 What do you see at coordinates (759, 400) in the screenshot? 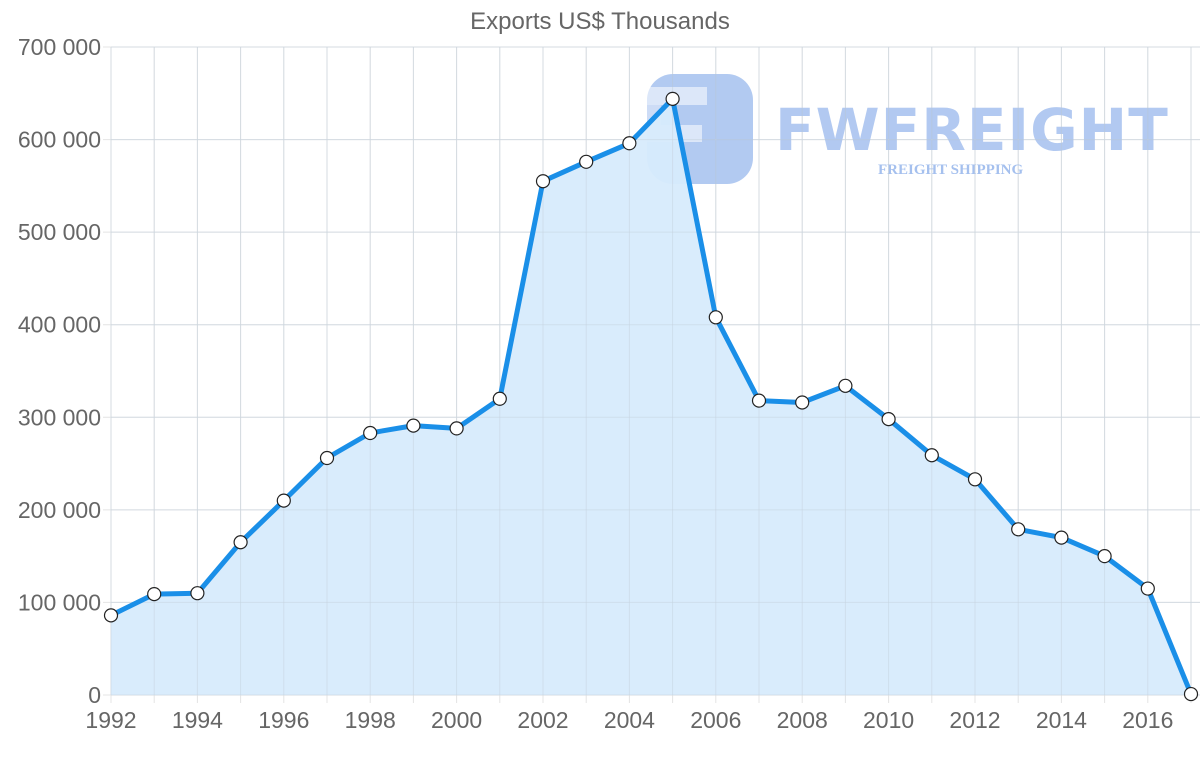
I see `data-point-2007` at bounding box center [759, 400].